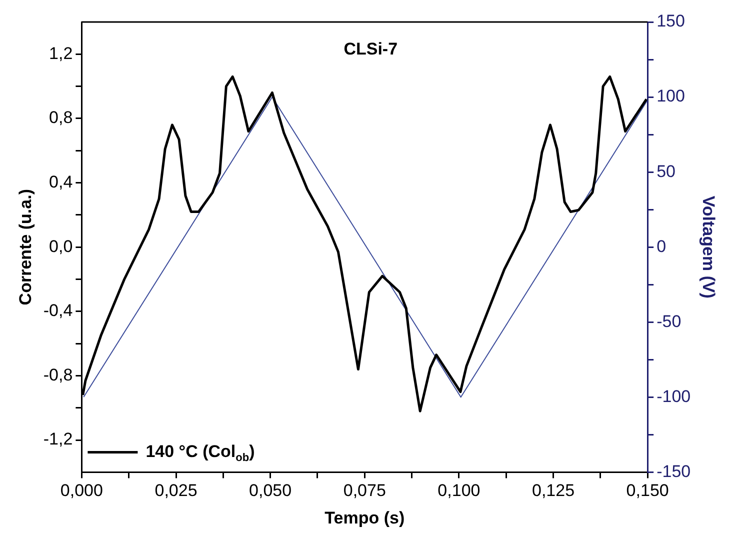  What do you see at coordinates (708, 247) in the screenshot?
I see `y2-axis-title: Voltagem (V)` at bounding box center [708, 247].